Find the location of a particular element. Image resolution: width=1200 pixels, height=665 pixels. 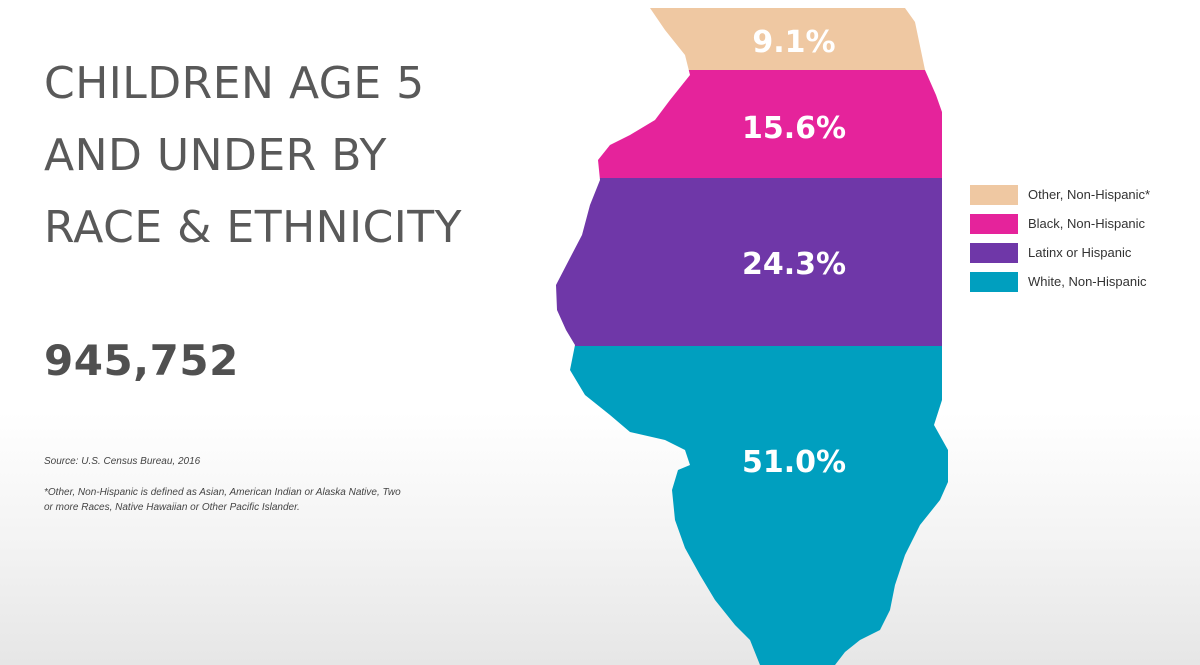

legend-label-latinx: Latinx or Hispanic is located at coordinates (1080, 252).